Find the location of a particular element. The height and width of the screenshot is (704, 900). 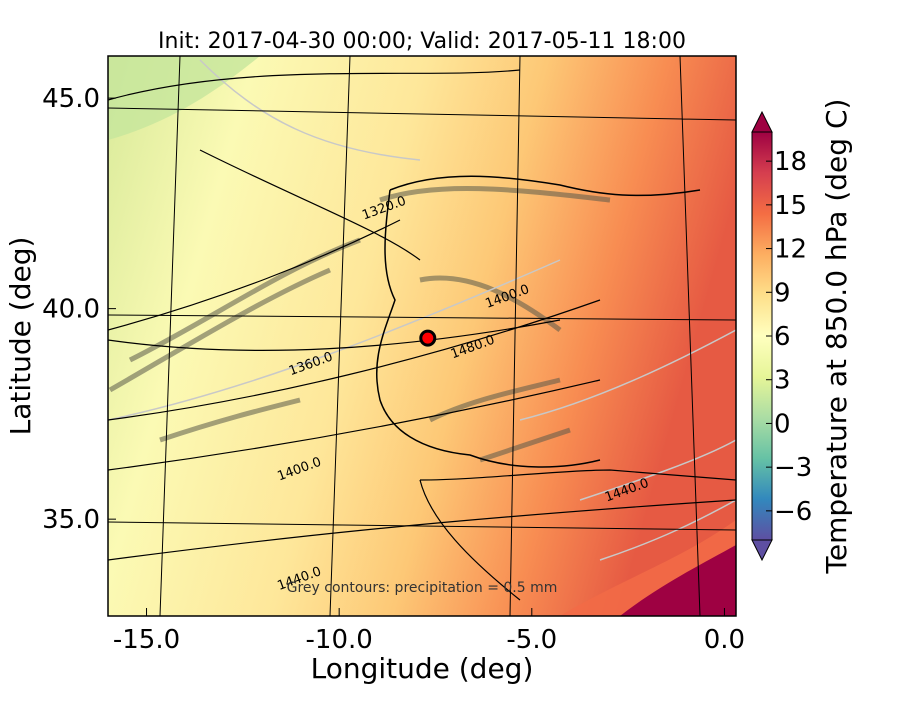

y-axis-ticks: 35.0 40.0 45.0 is located at coordinates (79, 309).